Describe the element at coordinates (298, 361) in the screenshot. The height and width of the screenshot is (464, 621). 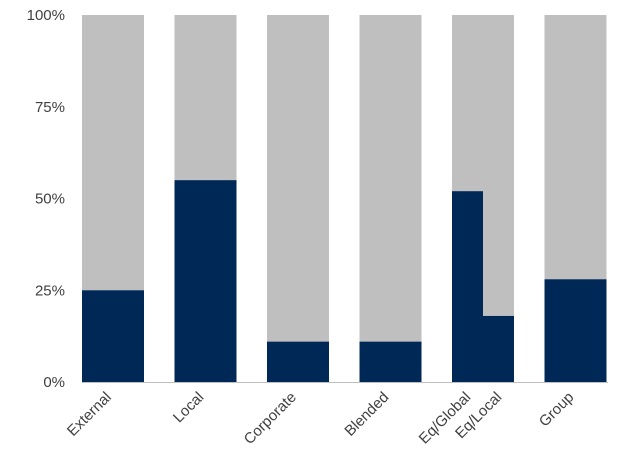
I see `bar-share-corporate` at that location.